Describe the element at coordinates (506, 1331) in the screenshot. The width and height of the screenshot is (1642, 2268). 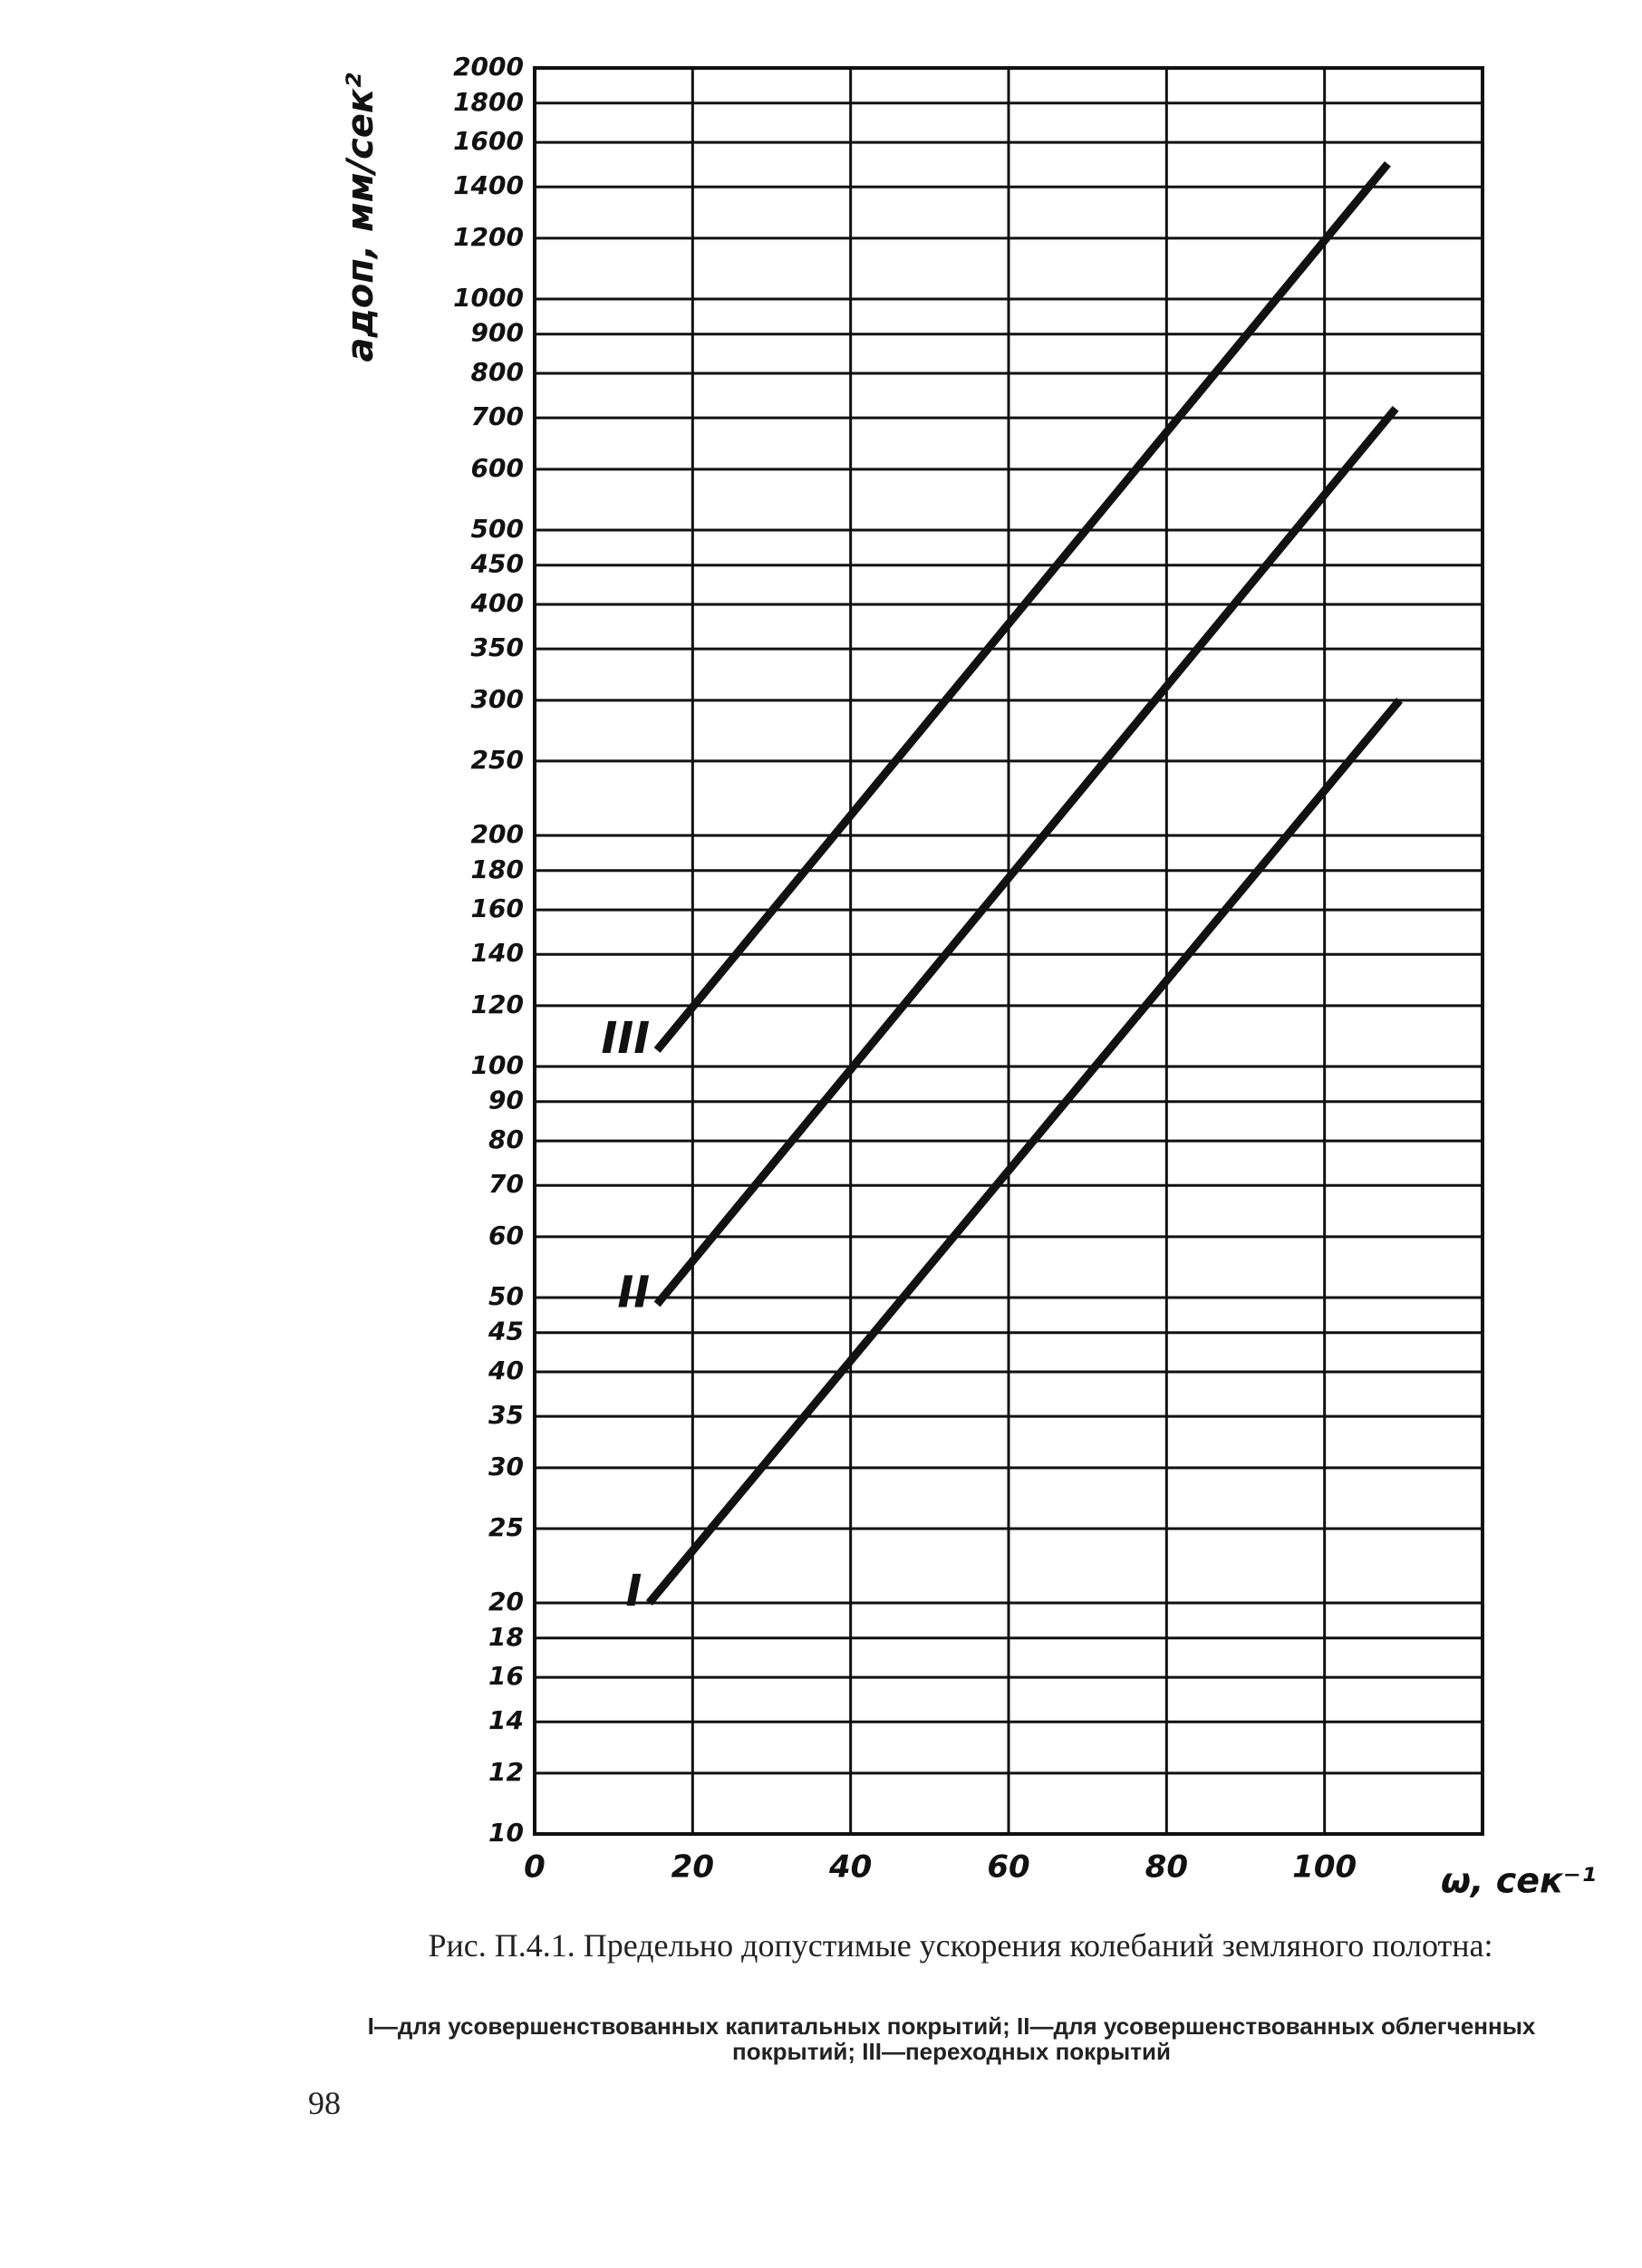
I see `y-tick-label: 45` at that location.